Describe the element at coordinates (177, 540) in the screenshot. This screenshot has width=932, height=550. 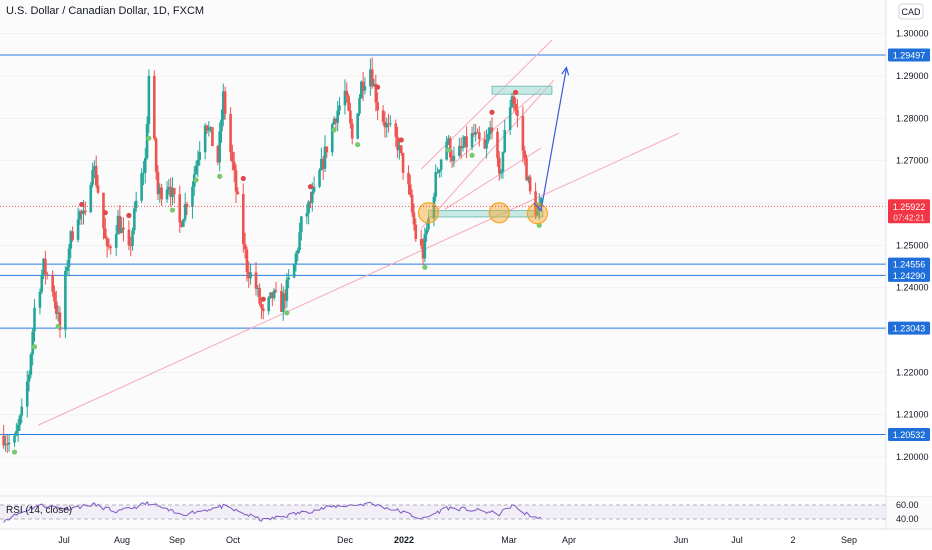
I see `time-tick-label: Sep` at that location.